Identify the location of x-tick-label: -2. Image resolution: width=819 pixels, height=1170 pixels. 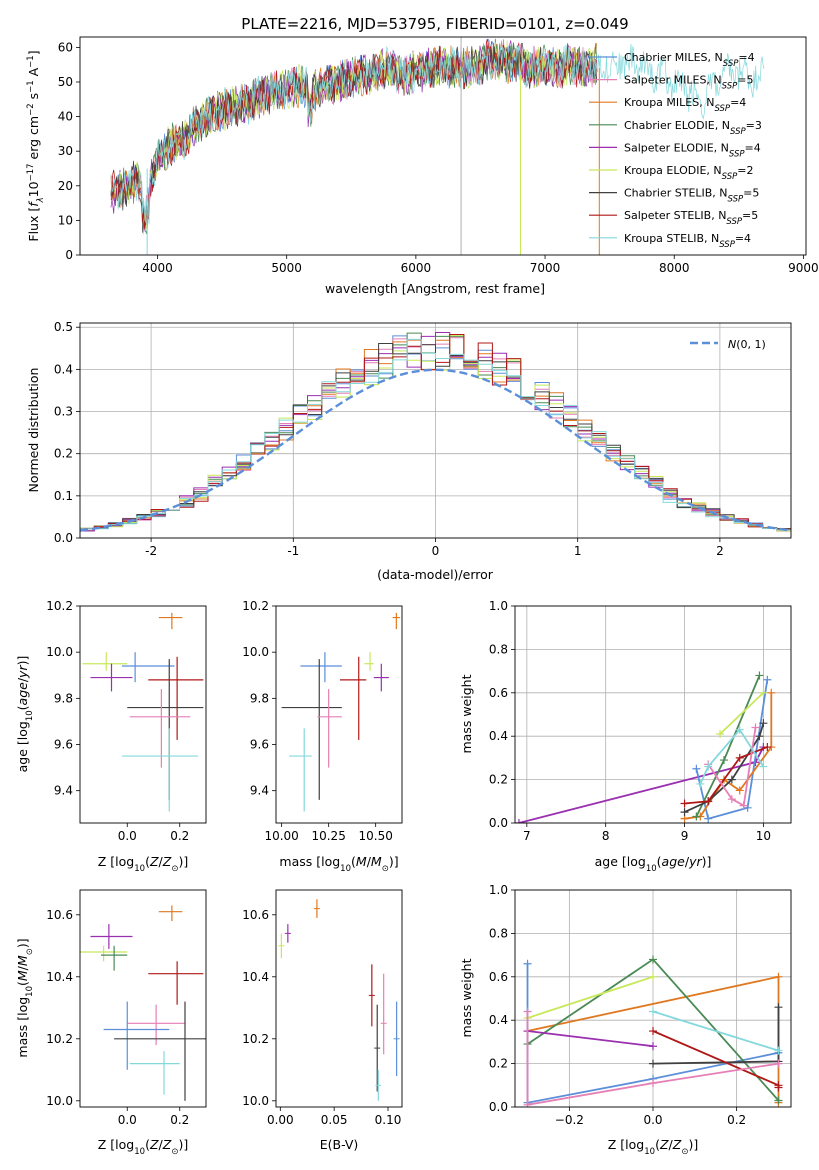
(151, 551).